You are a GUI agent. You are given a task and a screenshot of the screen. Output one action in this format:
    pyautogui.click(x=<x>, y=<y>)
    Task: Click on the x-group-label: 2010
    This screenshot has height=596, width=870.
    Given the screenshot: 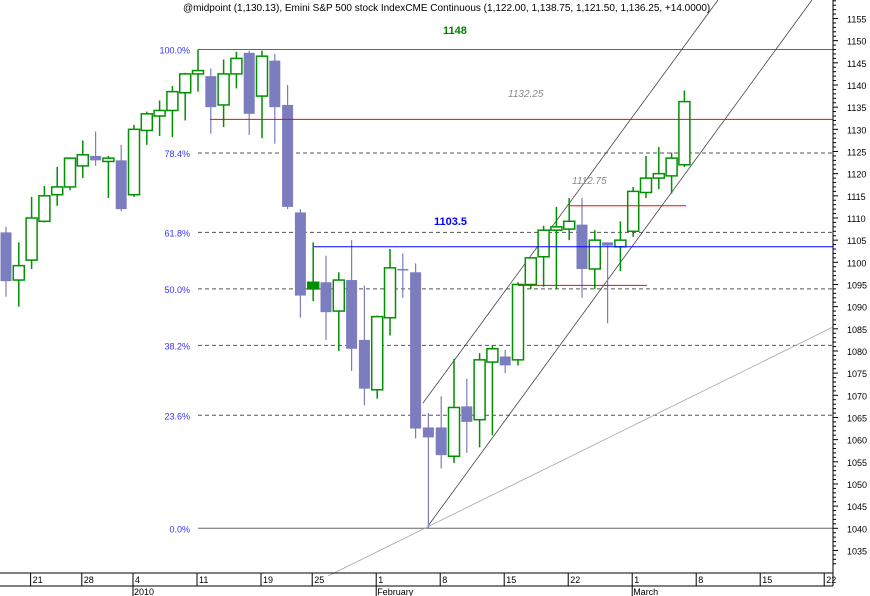 What is the action you would take?
    pyautogui.click(x=144, y=591)
    